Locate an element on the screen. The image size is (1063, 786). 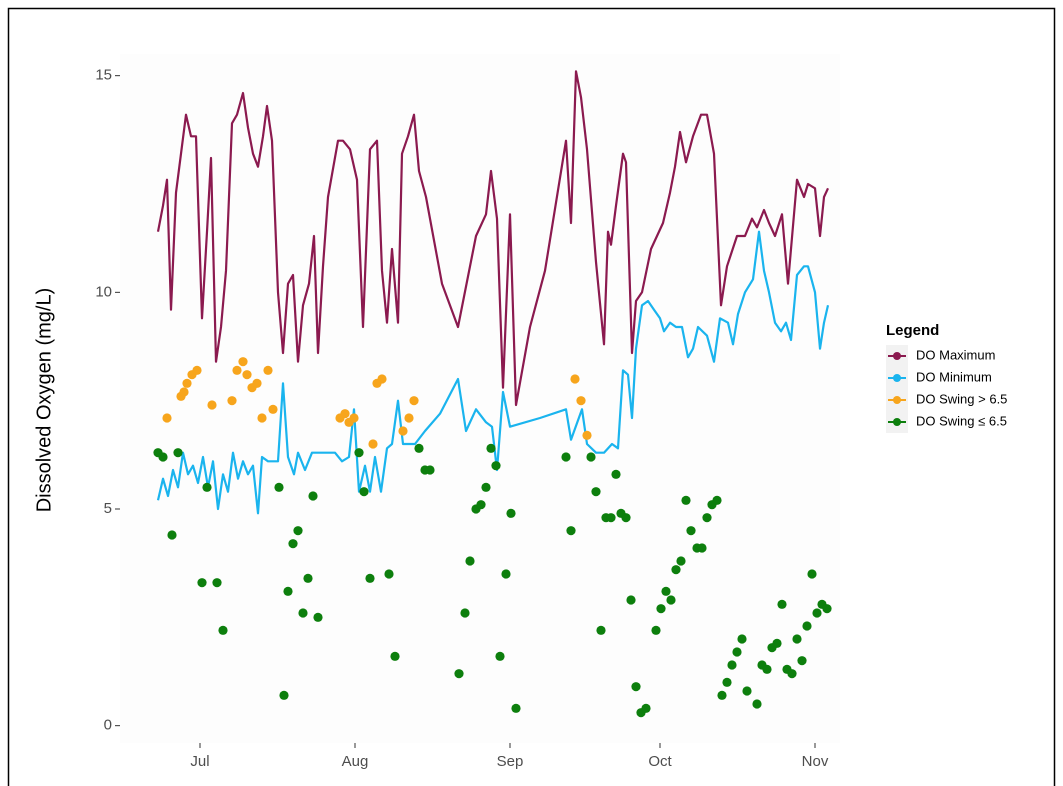
y-tick-label: 10 is located at coordinates (103, 291).